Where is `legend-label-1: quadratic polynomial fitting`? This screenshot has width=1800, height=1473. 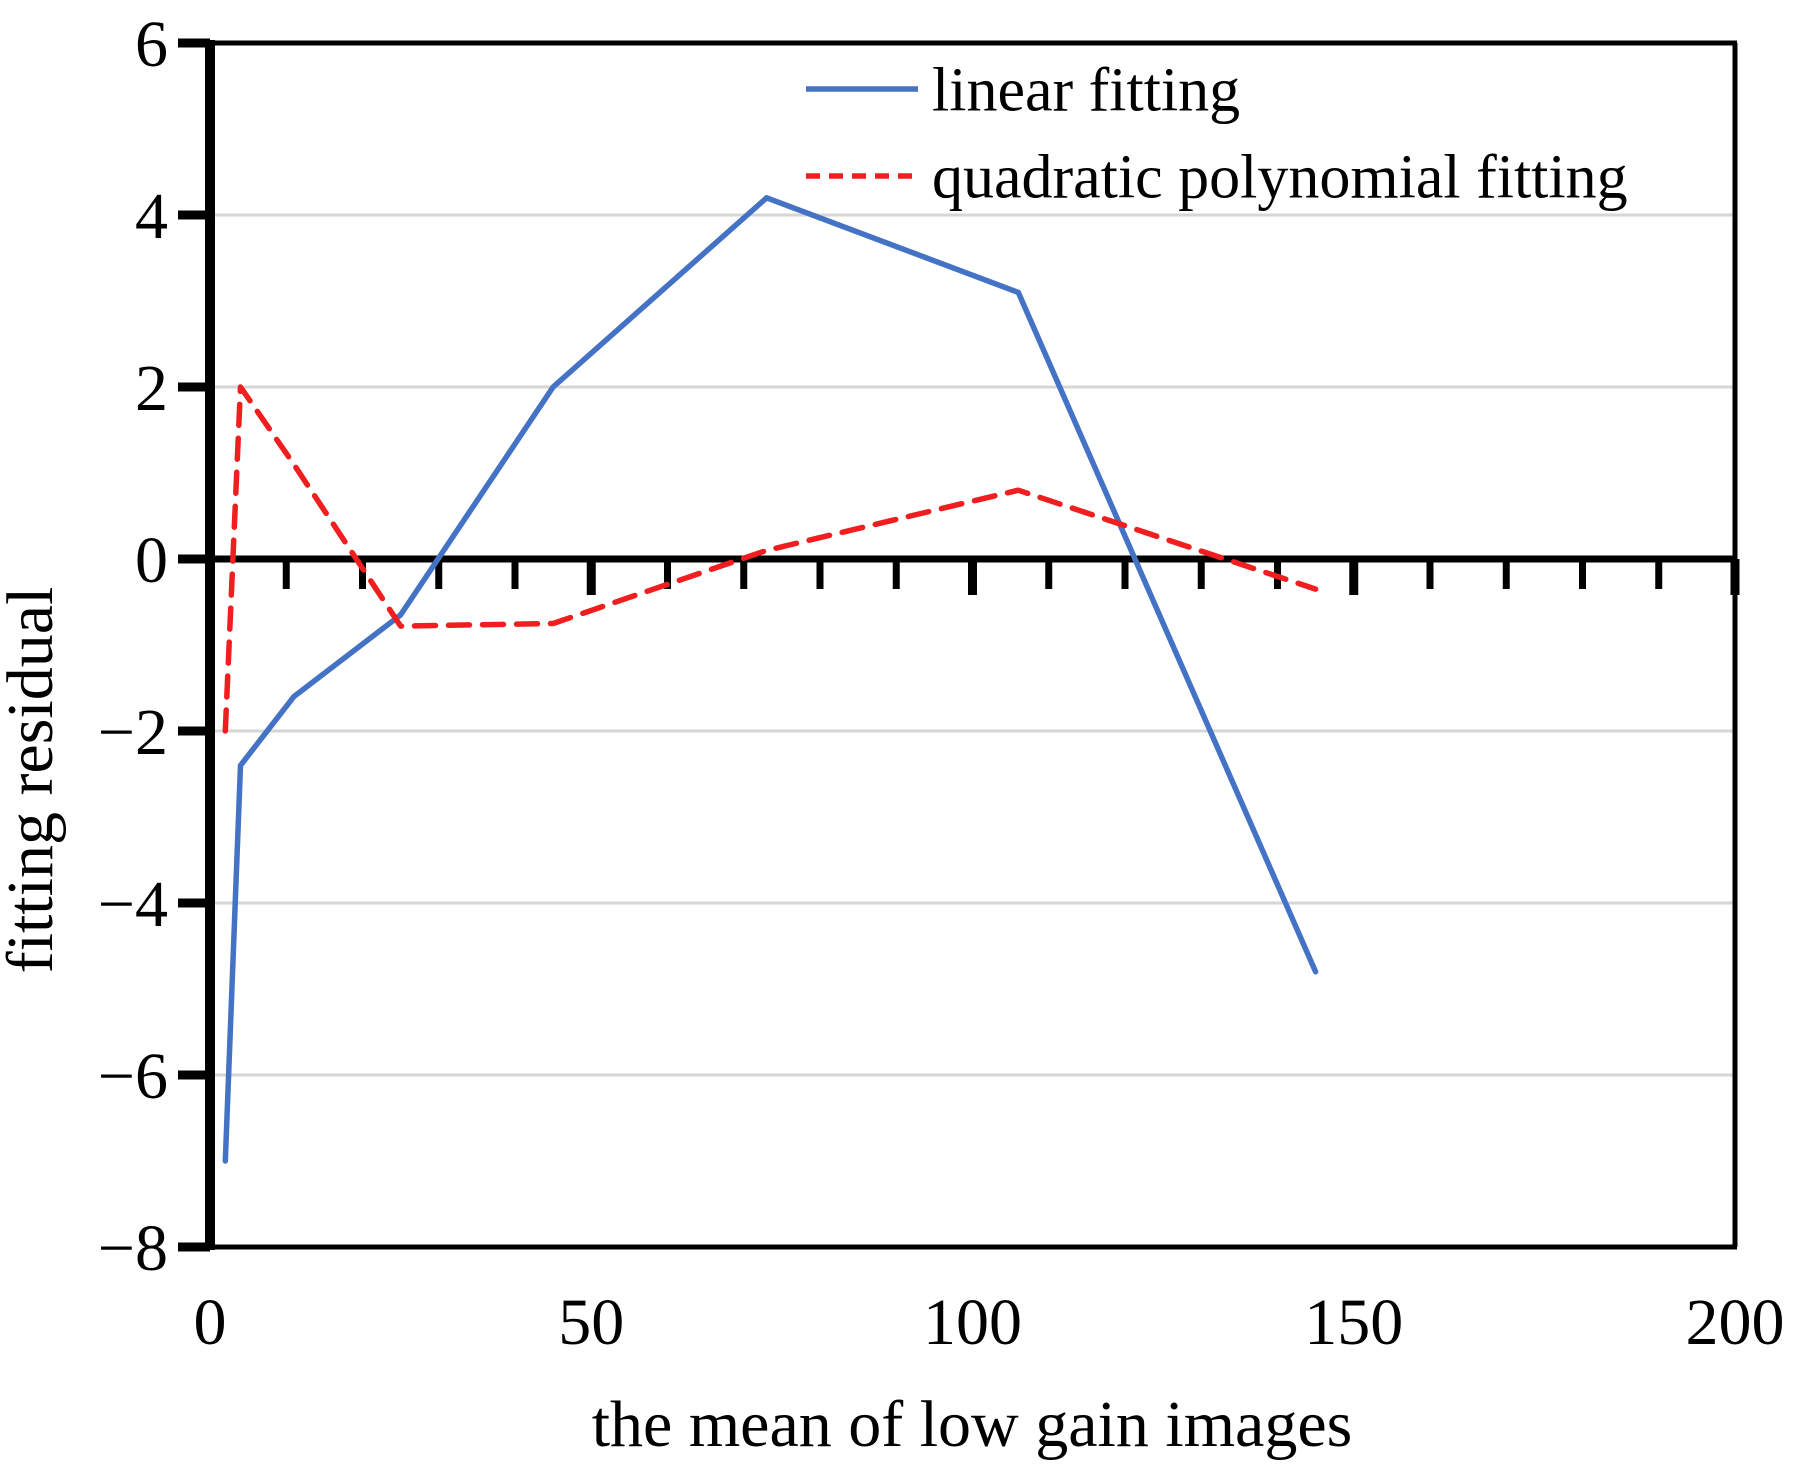
legend-label-1: quadratic polynomial fitting is located at coordinates (1280, 178).